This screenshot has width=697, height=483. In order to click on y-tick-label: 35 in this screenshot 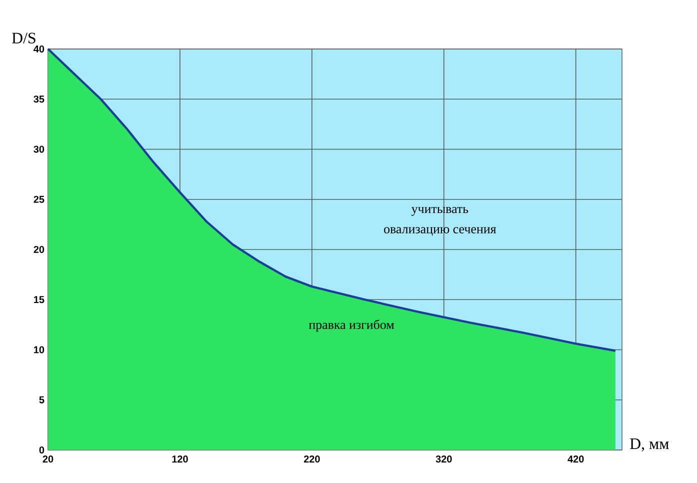, I will do `click(39, 99)`.